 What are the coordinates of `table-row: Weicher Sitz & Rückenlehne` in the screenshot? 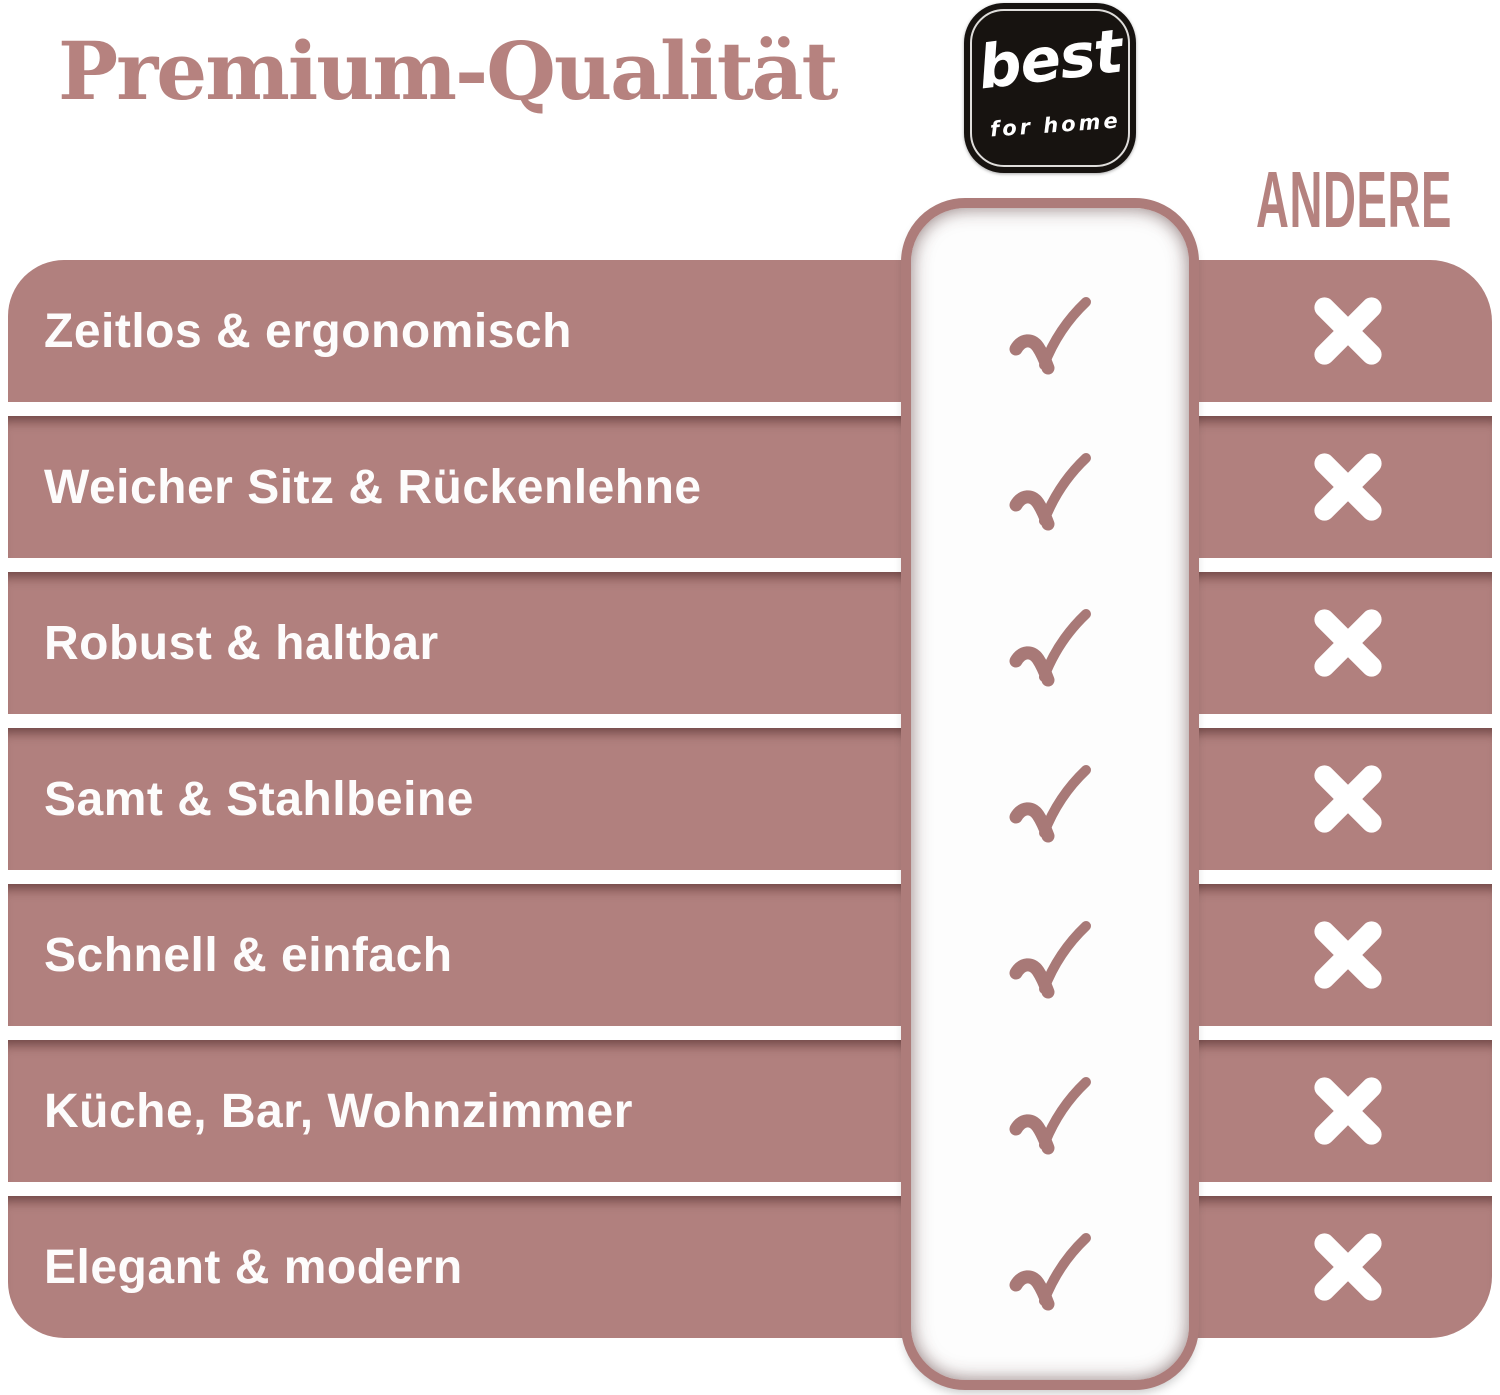 It's located at (750, 487).